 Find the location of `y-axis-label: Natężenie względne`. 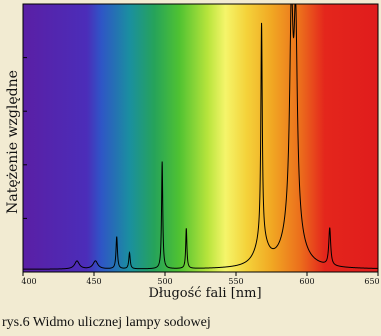

y-axis-label: Natężenie względne is located at coordinates (13, 142).